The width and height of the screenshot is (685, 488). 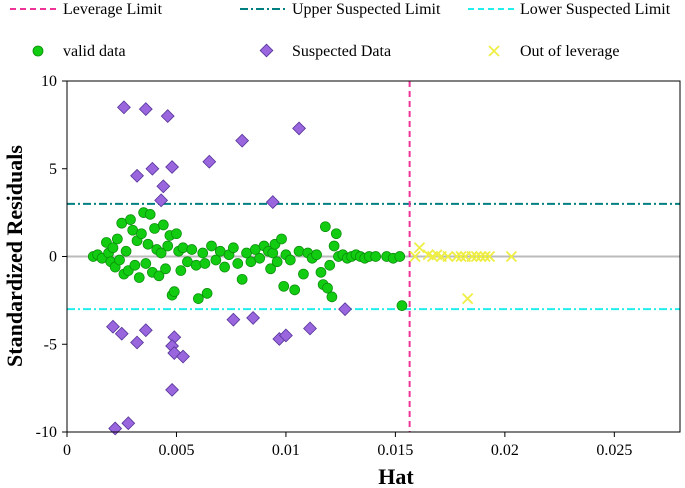 I want to click on y-tick-label: 0, so click(x=53, y=257).